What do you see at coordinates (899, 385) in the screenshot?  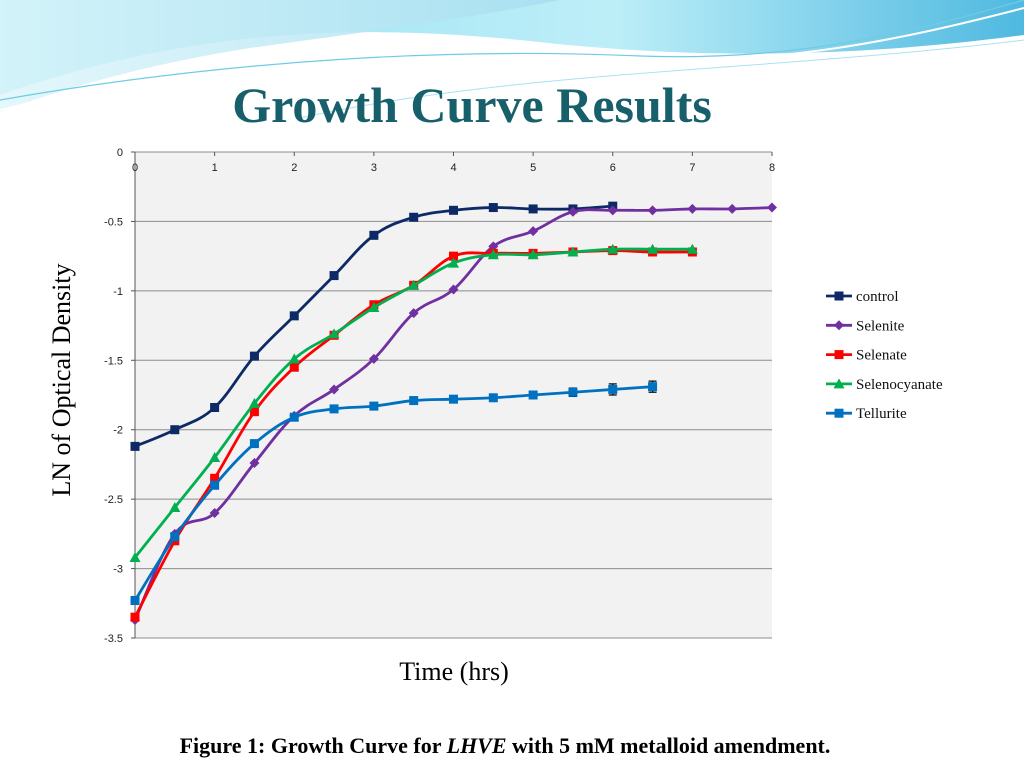 I see `legend-label: Selenocyanate` at bounding box center [899, 385].